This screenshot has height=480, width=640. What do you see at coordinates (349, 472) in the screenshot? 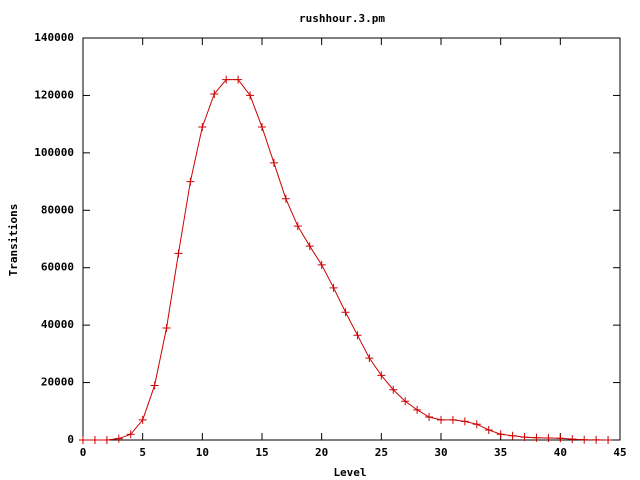
I see `x-axis-label: Level` at bounding box center [349, 472].